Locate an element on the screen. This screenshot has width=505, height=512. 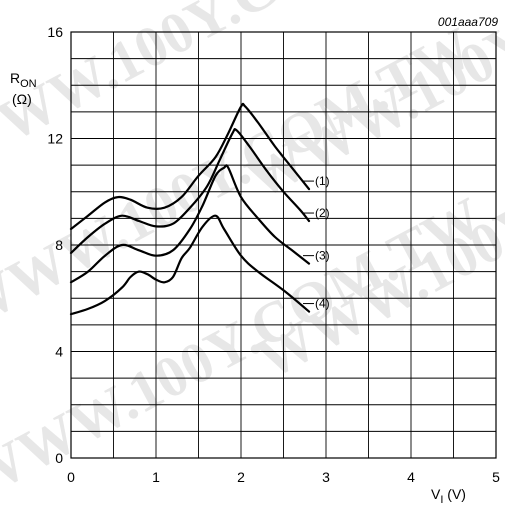
x-axis-label-sub: I is located at coordinates (441, 500).